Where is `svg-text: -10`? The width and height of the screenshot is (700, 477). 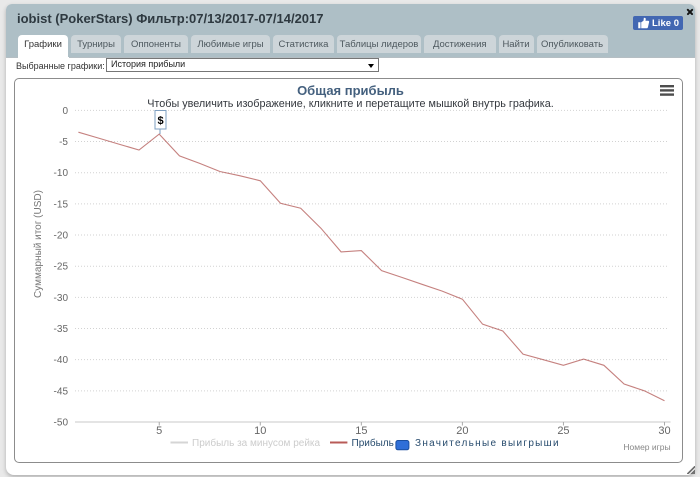
svg-text: -10 is located at coordinates (61, 173).